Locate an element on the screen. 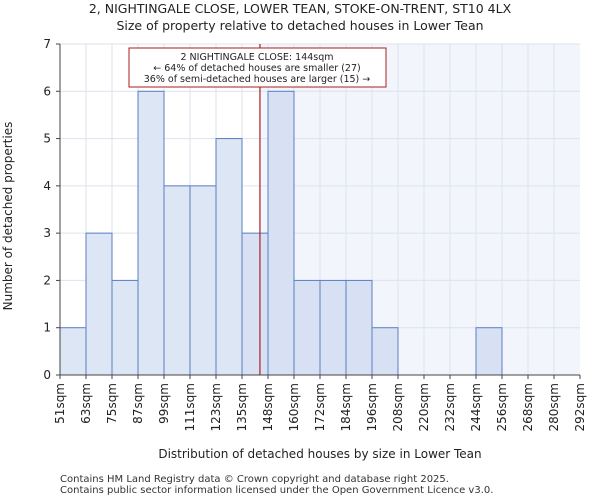 The image size is (600, 500). x-tick-label: 196sqm is located at coordinates (372, 407).